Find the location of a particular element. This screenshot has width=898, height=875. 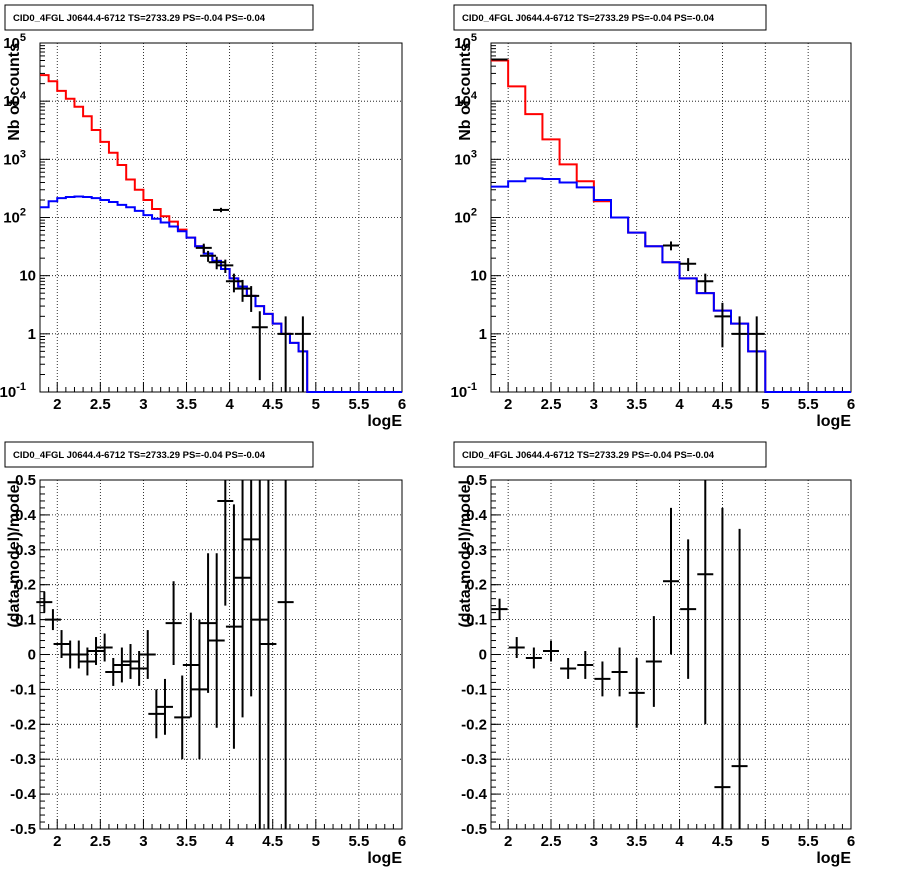

y-tick-label: 10⁴ is located at coordinates (15, 100).